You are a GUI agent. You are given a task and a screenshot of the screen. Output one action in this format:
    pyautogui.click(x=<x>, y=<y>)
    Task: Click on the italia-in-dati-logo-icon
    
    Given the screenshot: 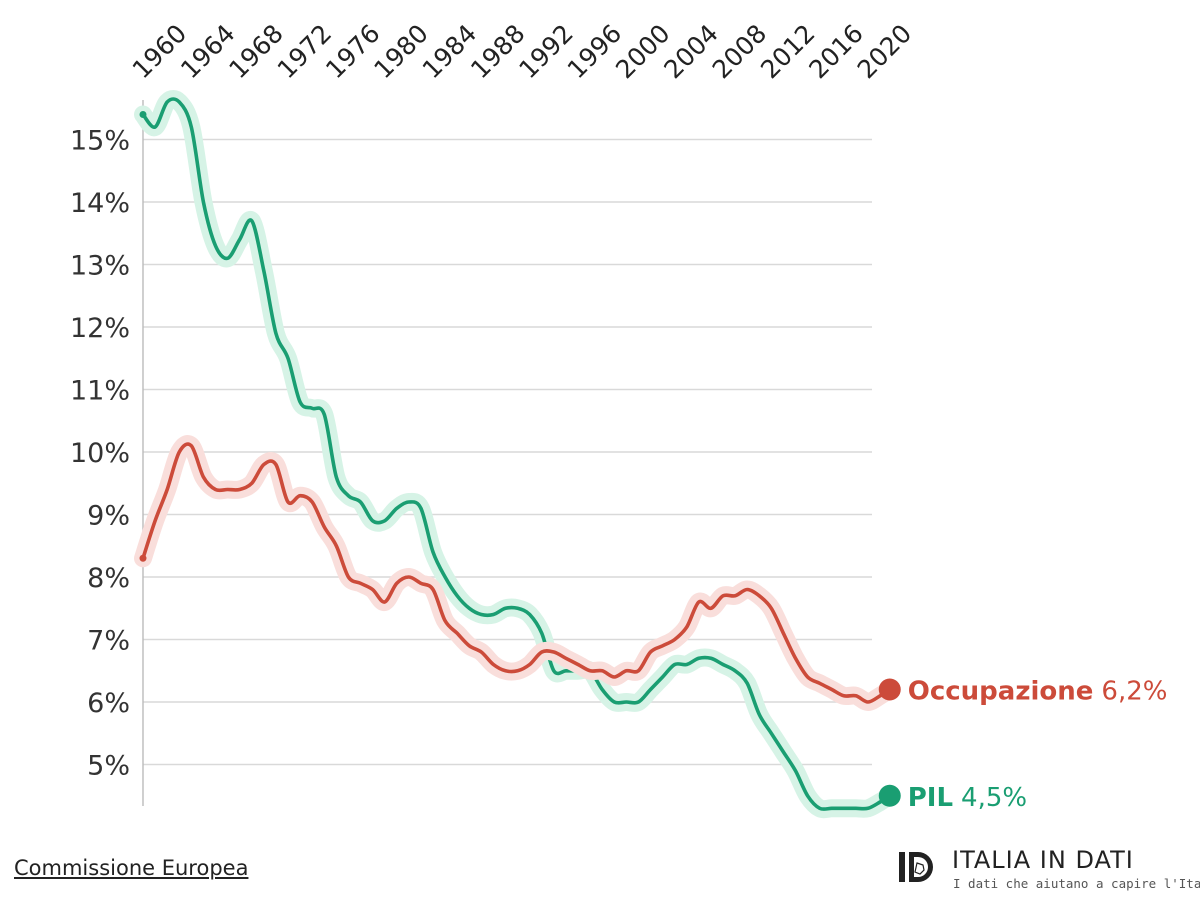 What is the action you would take?
    pyautogui.click(x=916, y=867)
    